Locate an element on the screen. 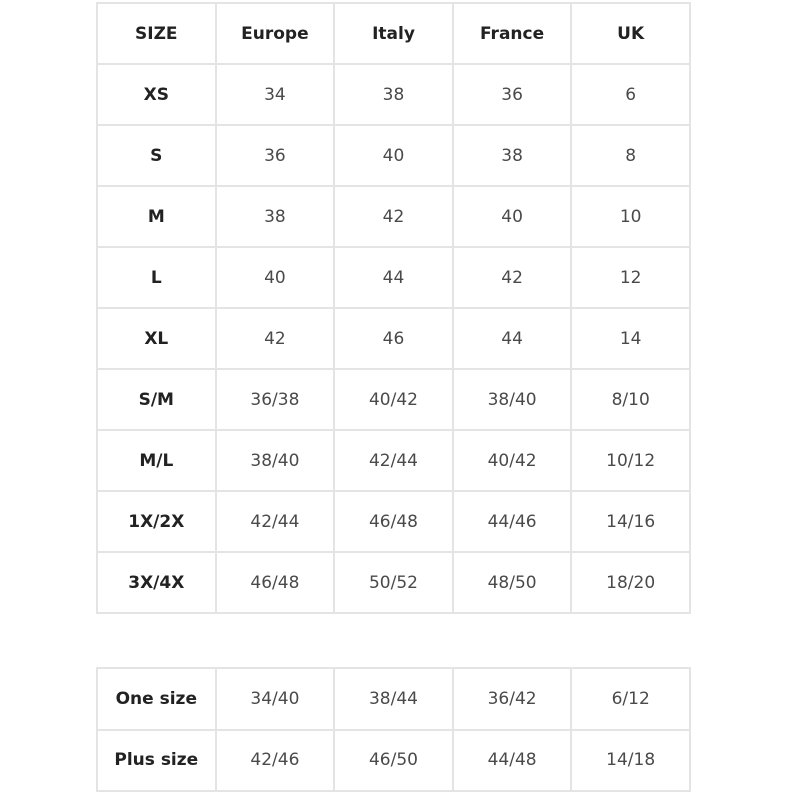  size-value-cell: 14/16 is located at coordinates (630, 521).